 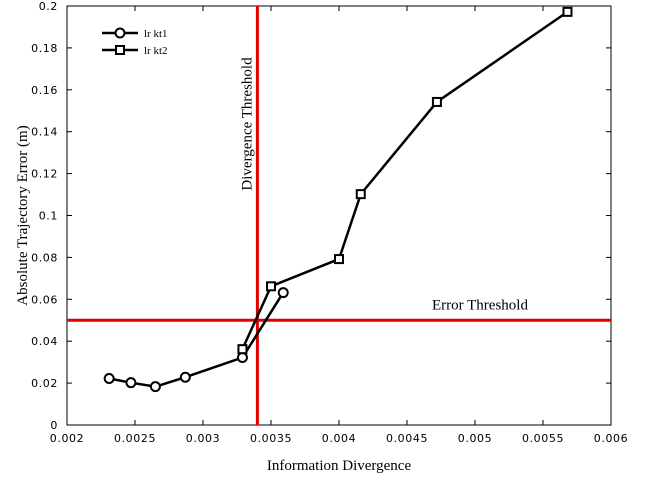 What do you see at coordinates (23, 215) in the screenshot?
I see `y-axis-label: Absolute Trajectory Error (m)` at bounding box center [23, 215].